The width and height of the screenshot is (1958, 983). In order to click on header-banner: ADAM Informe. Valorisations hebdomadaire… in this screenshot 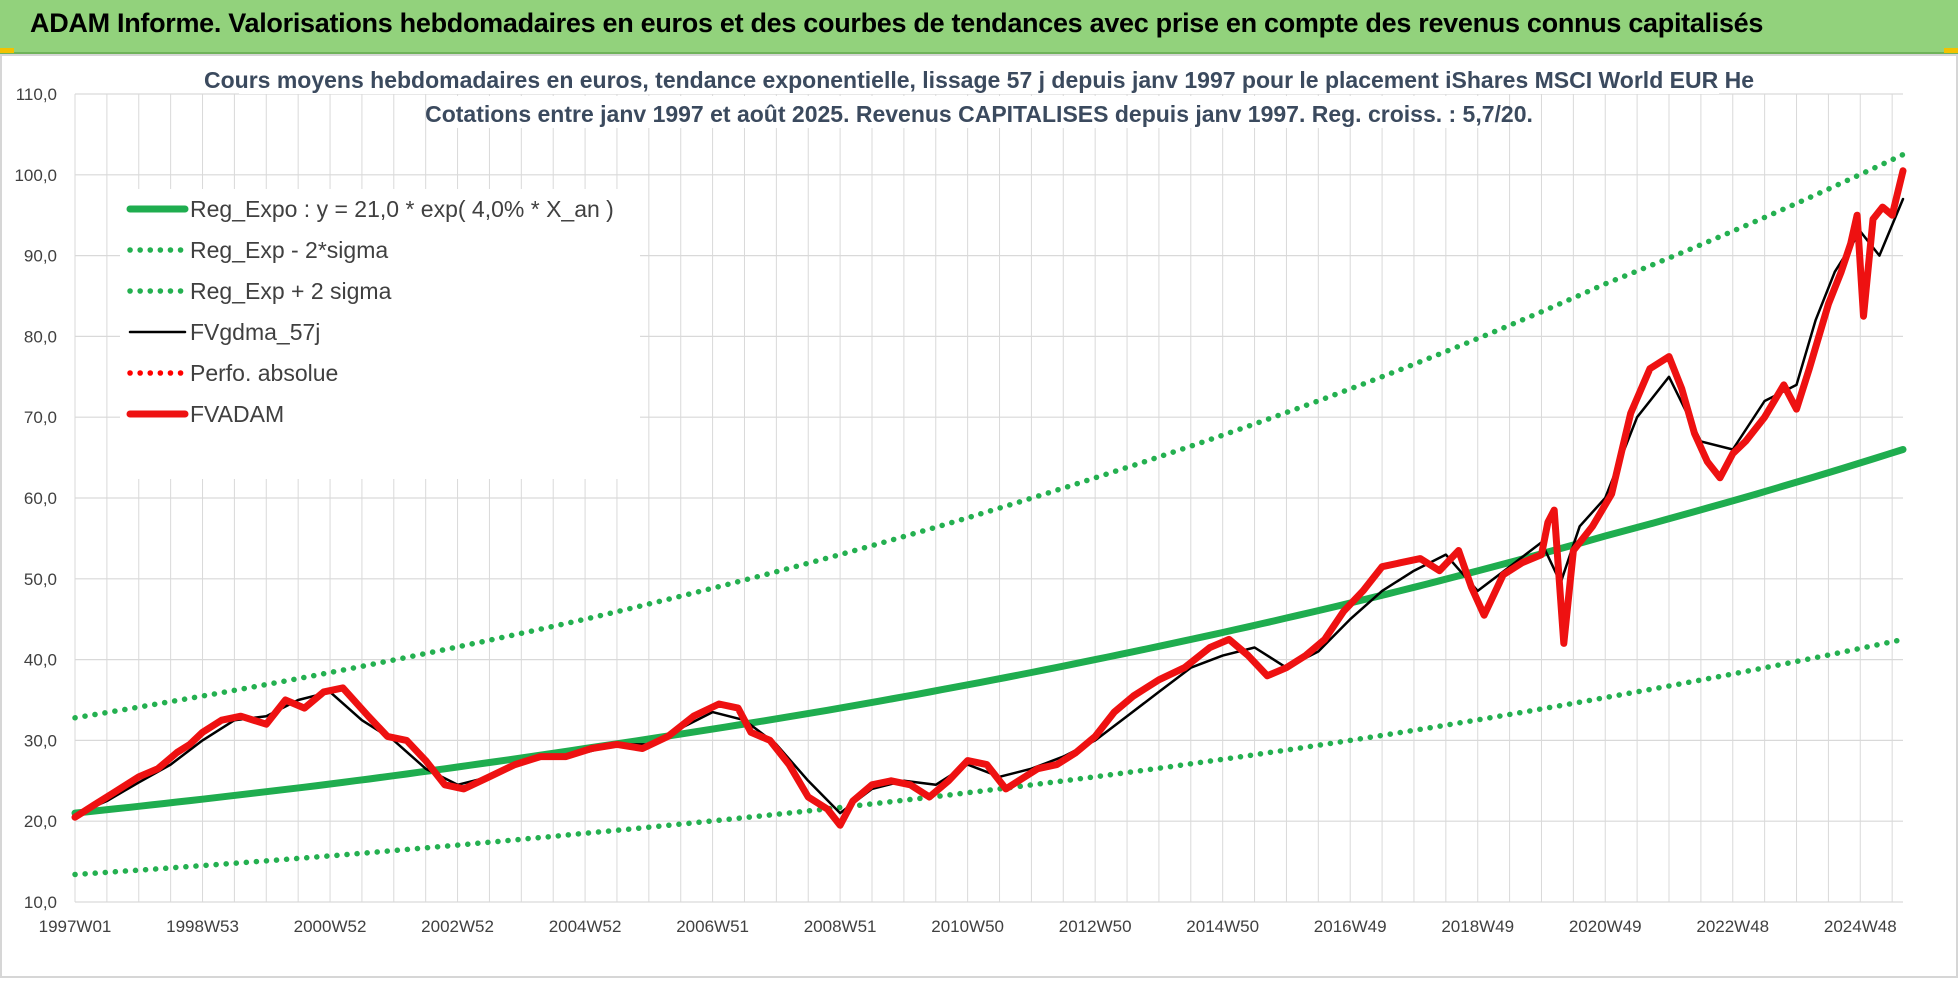, I will do `click(979, 27)`.